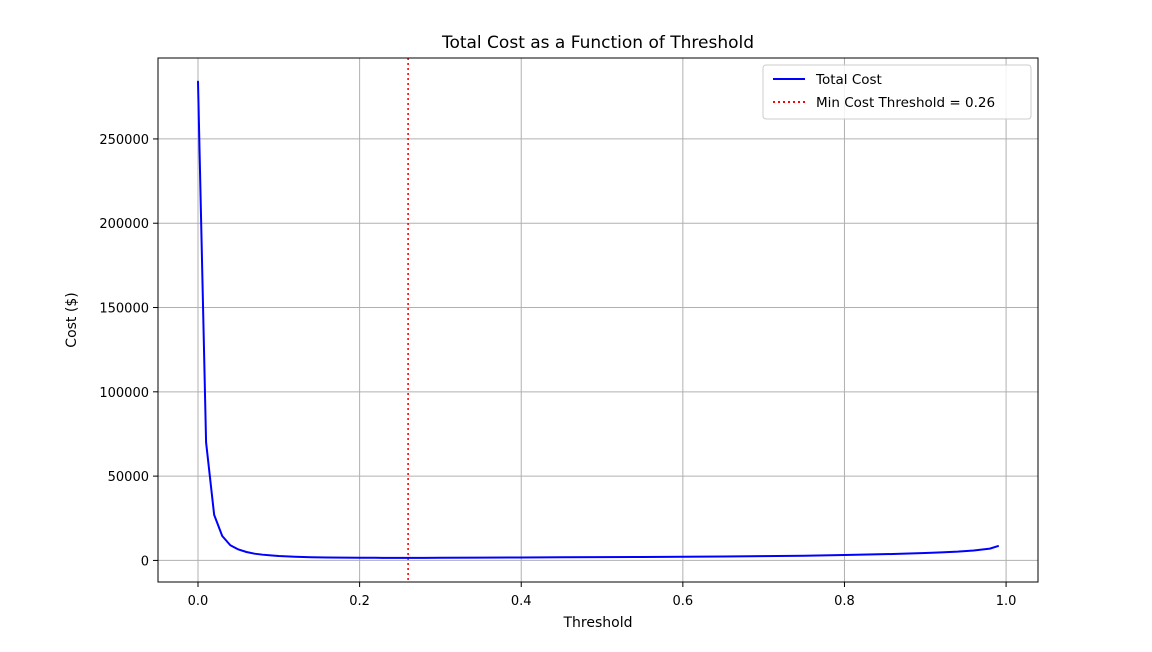  I want to click on x-ticks: 0.0 0.2 0.4 0.6 0.8 1.0, so click(602, 595).